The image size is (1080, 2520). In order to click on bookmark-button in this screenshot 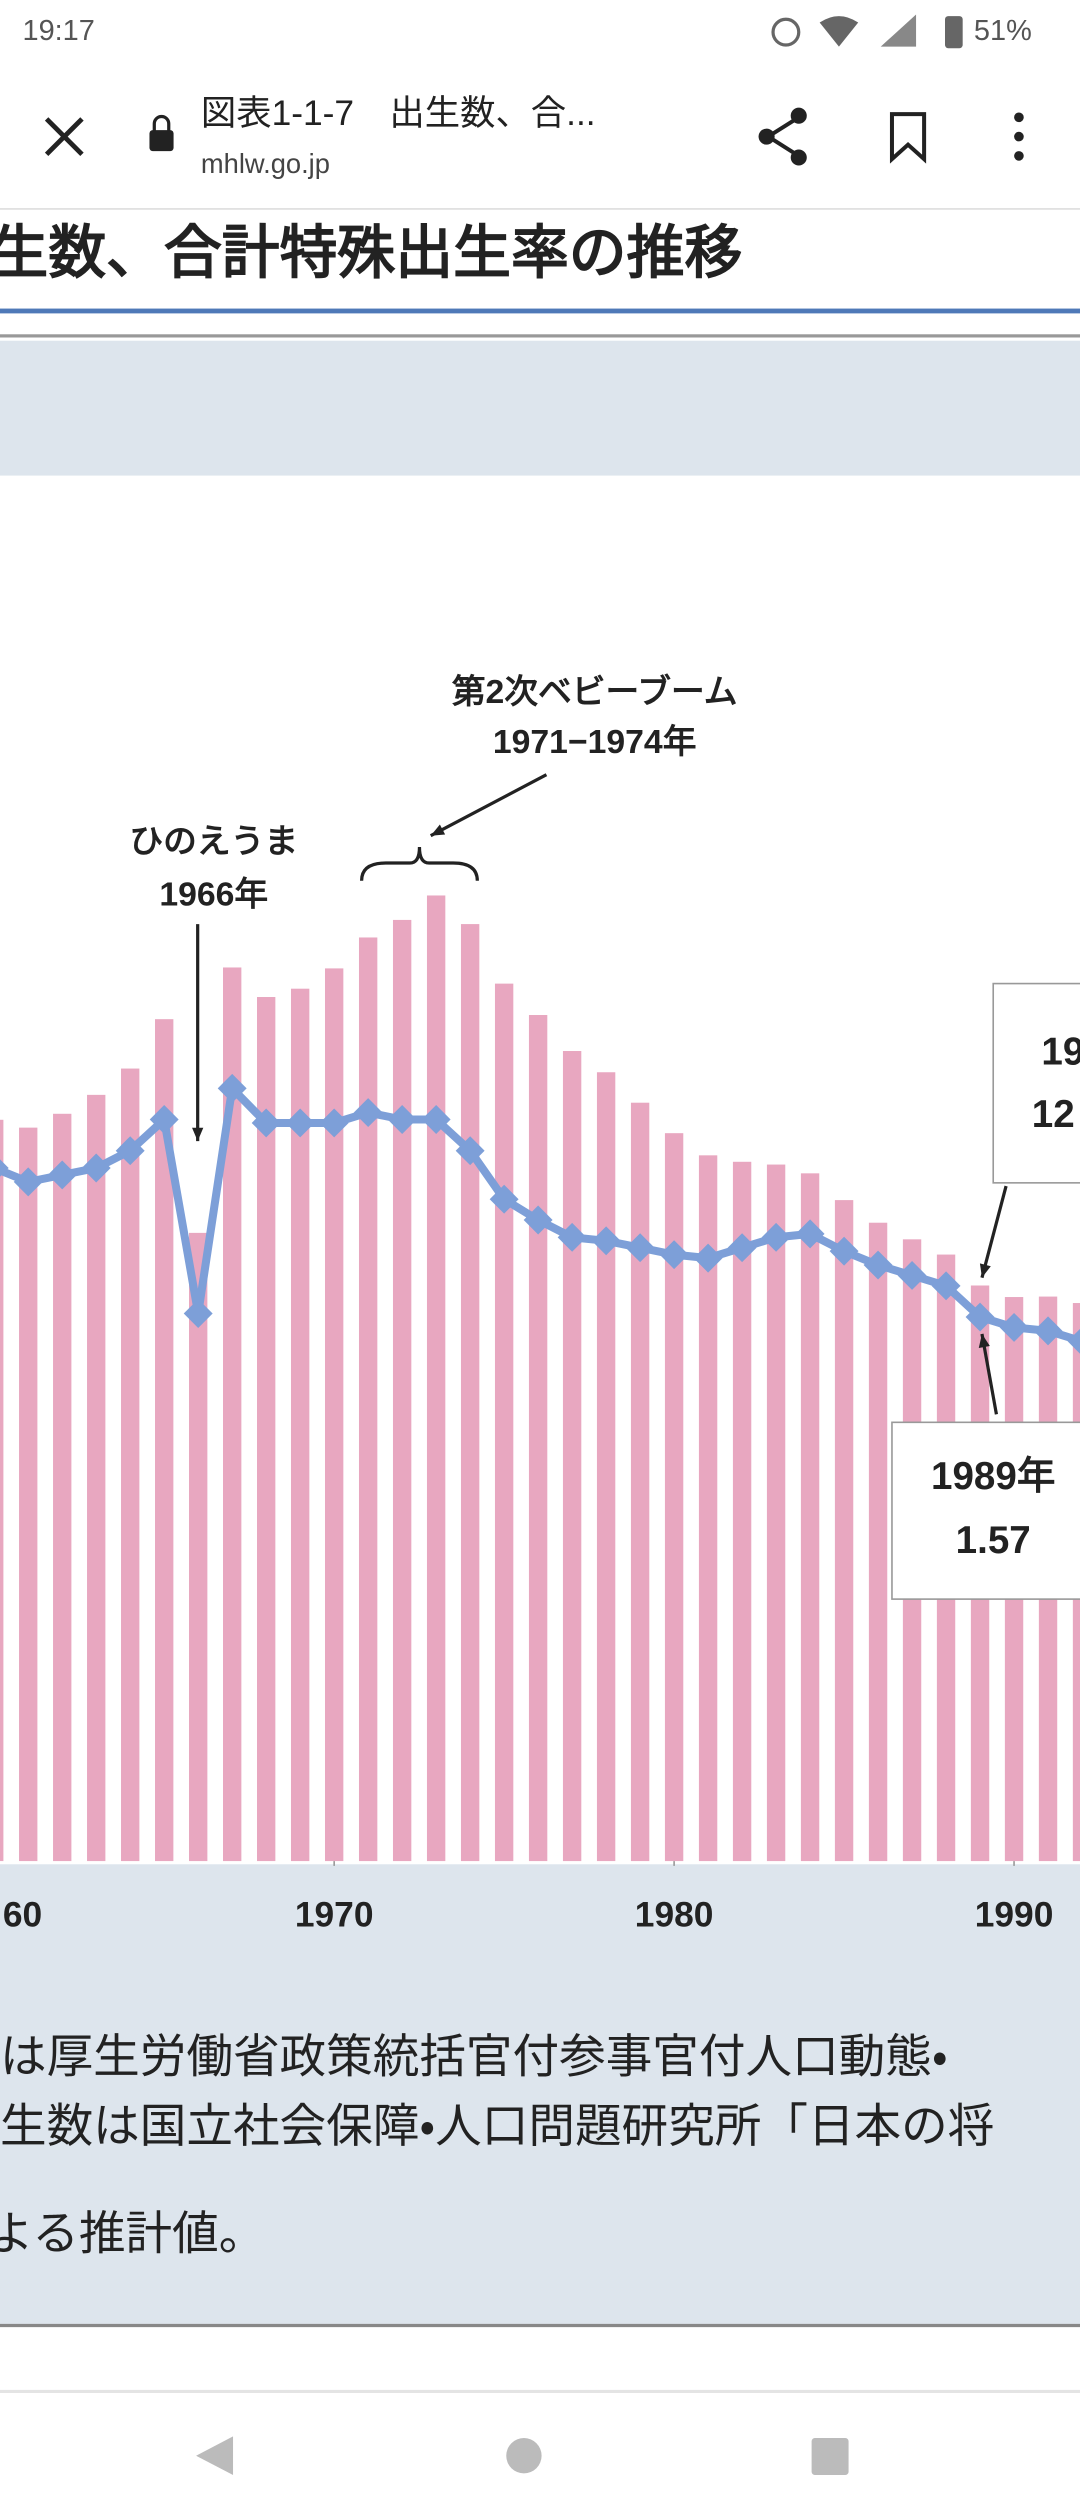, I will do `click(908, 138)`.